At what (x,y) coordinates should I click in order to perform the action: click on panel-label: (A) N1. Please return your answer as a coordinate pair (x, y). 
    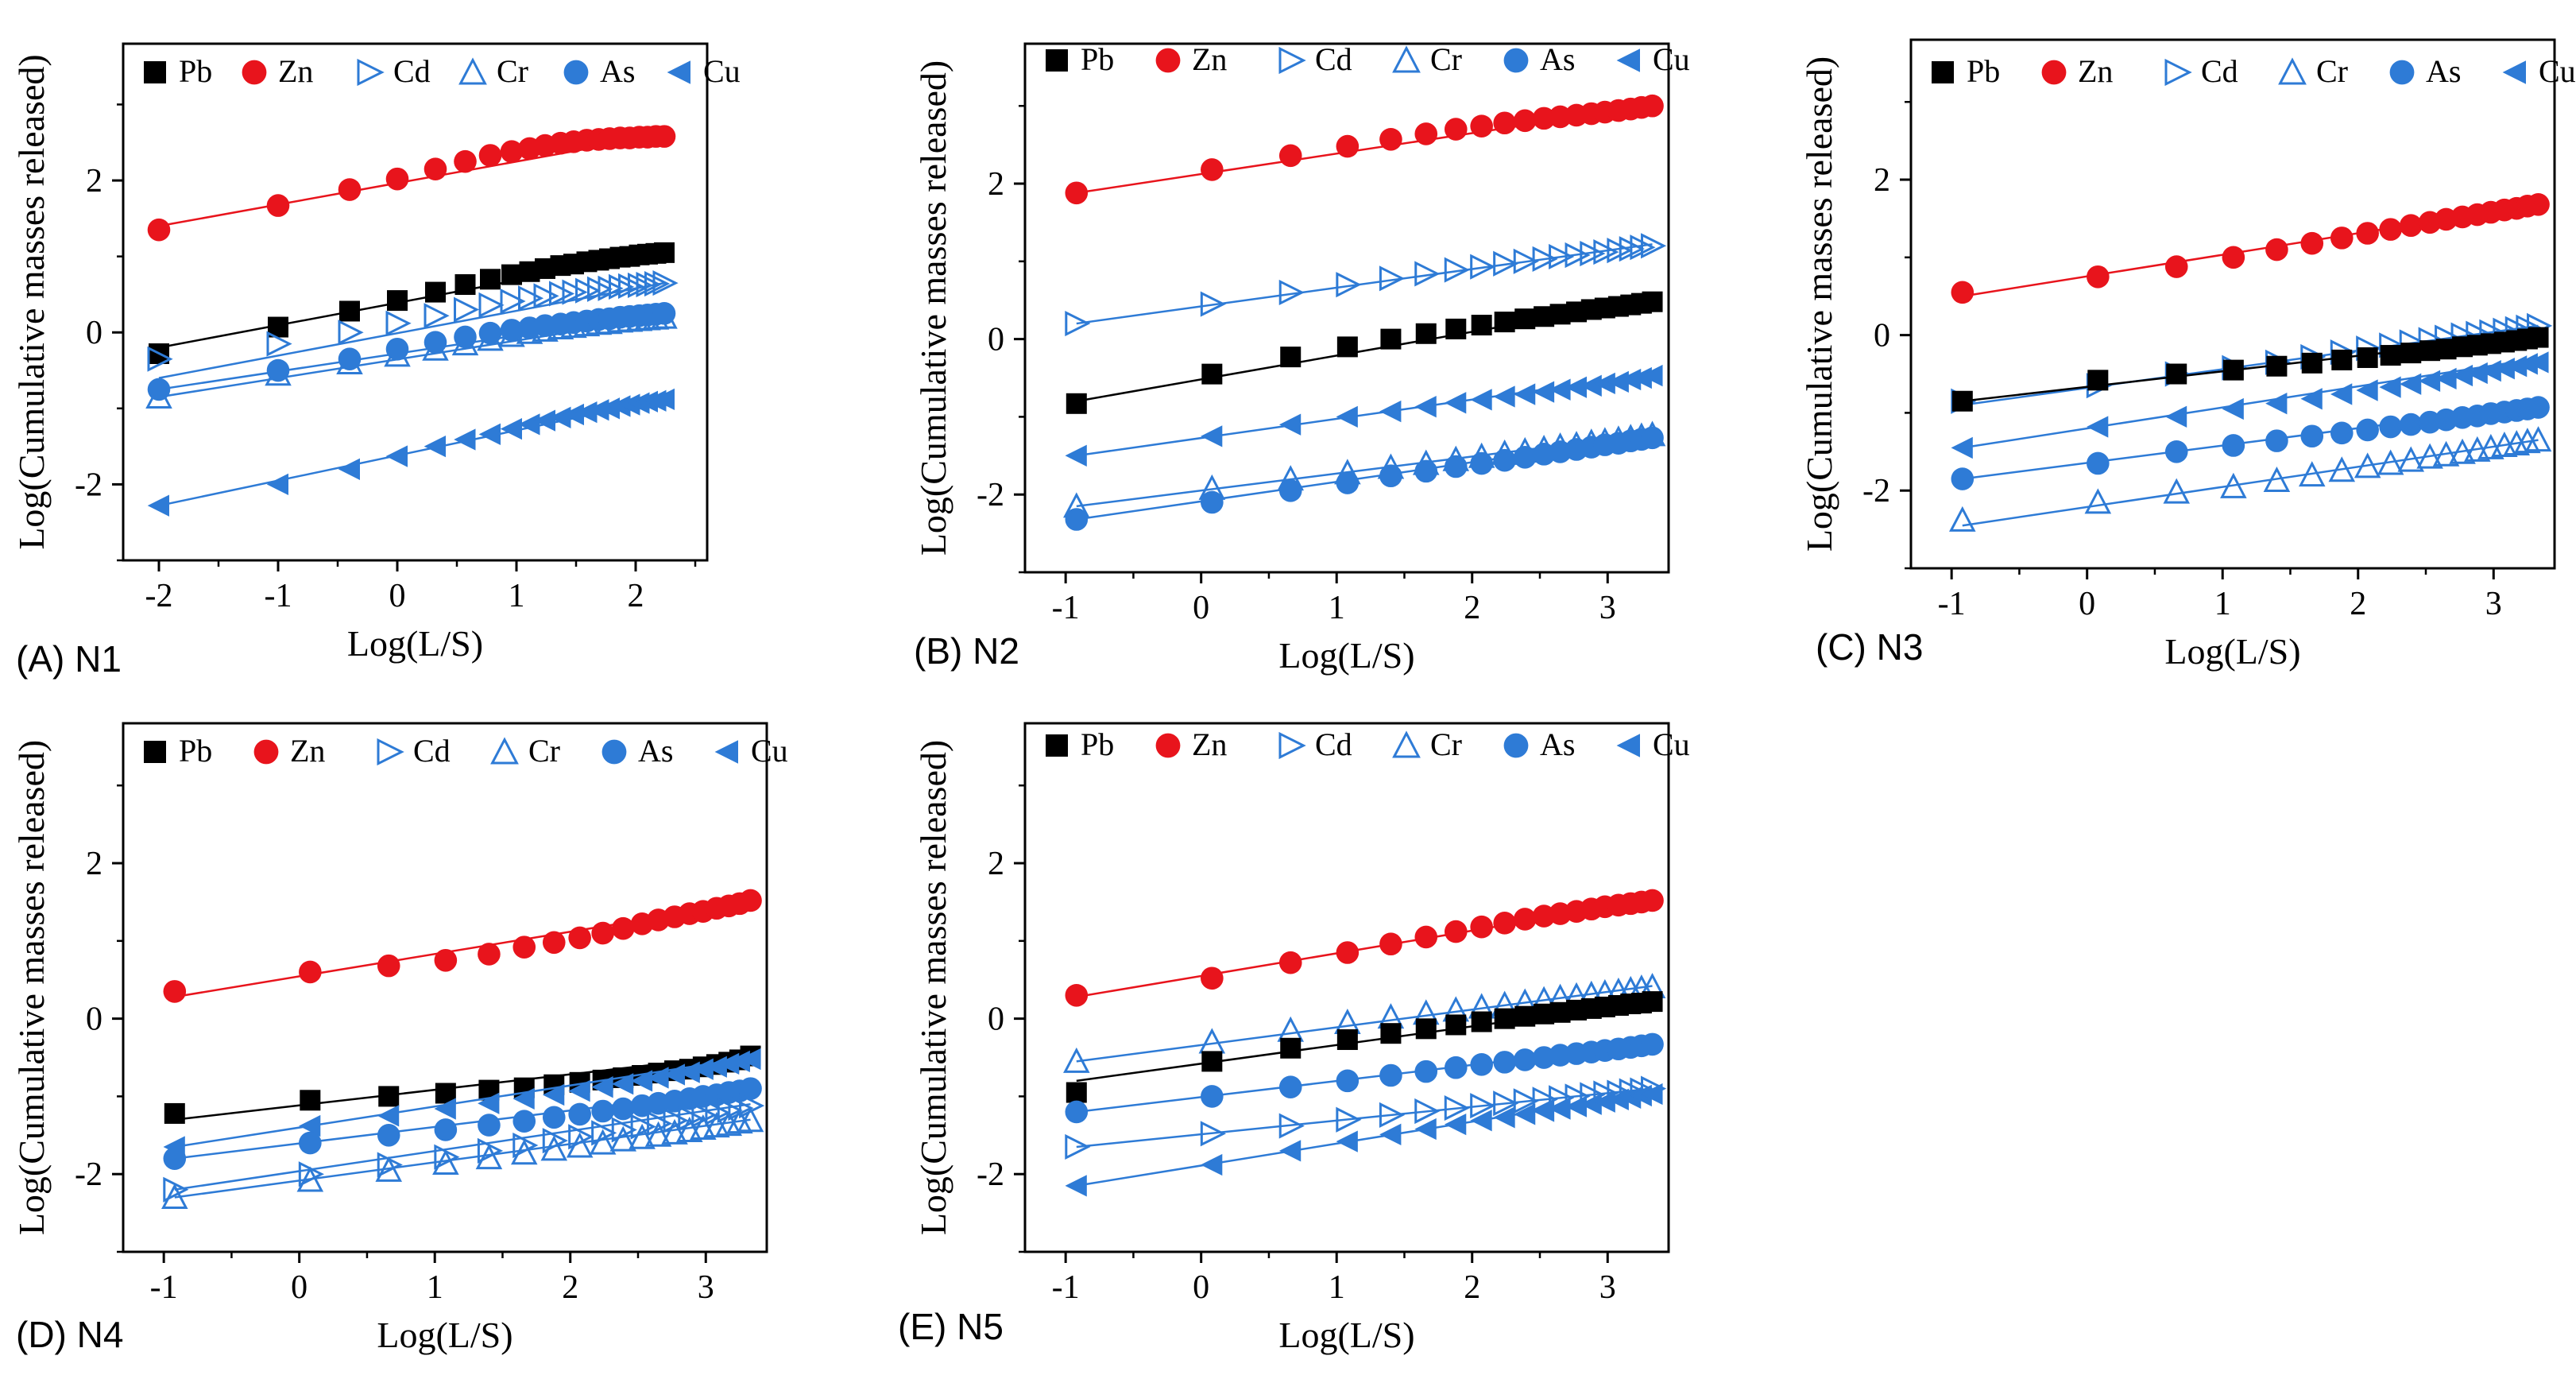
    Looking at the image, I should click on (69, 659).